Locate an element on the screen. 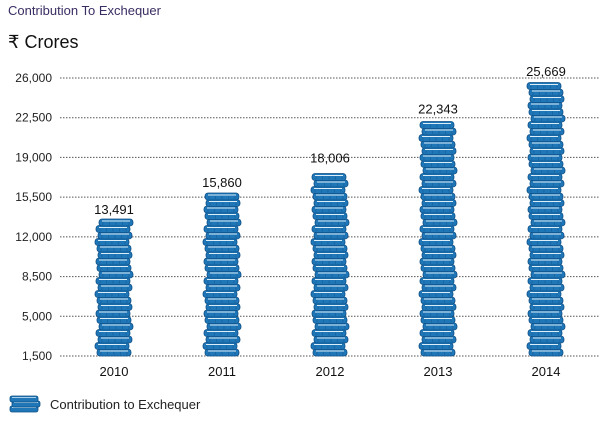 The width and height of the screenshot is (610, 424). data-label: 18,006 is located at coordinates (330, 158).